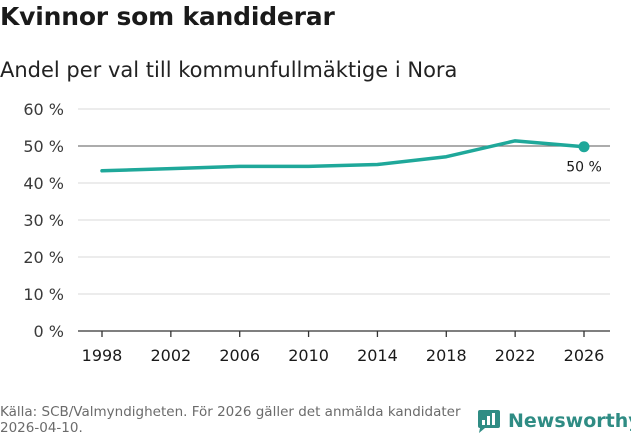  I want to click on x-tick-label: 1998, so click(102, 355).